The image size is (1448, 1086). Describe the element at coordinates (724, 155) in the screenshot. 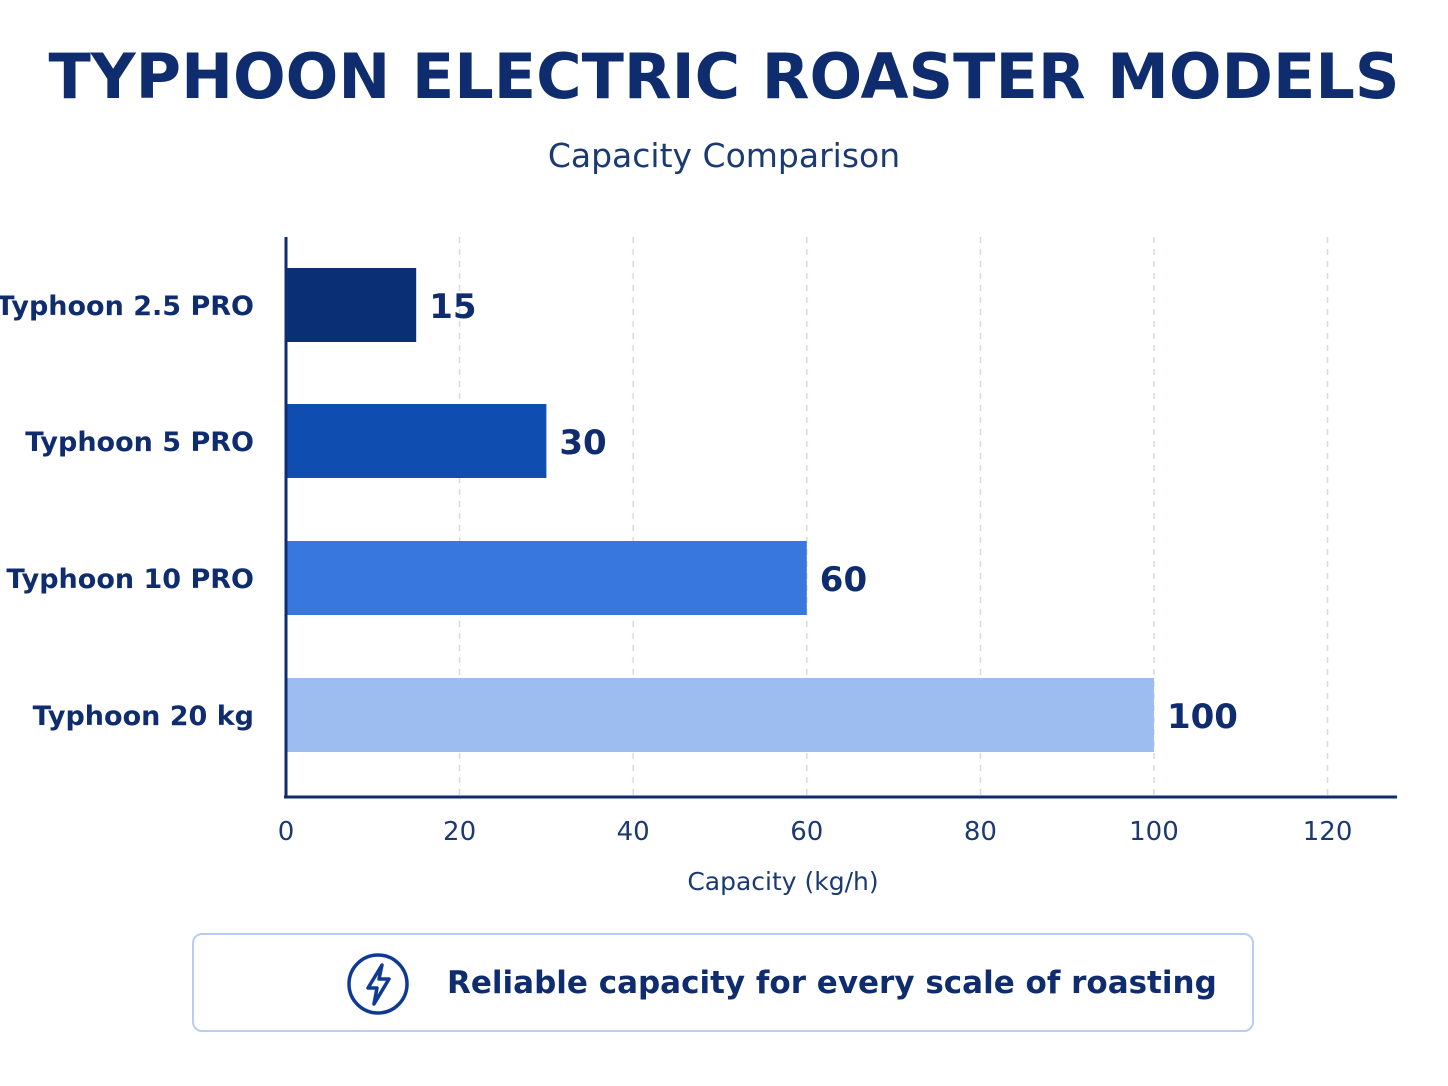

I see `chart-subtitle: Capacity Comparison` at that location.